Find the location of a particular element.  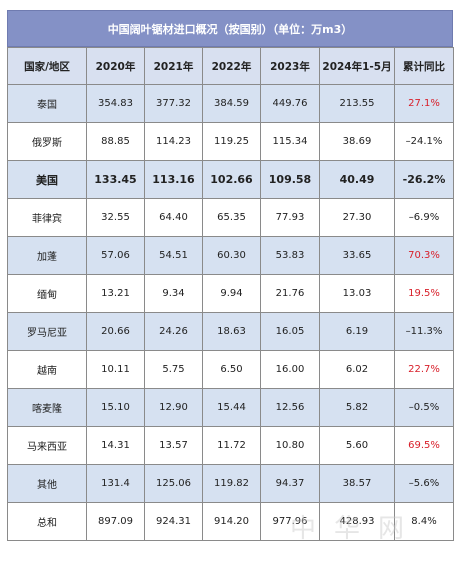

value-cell: 60.30 is located at coordinates (231, 255).